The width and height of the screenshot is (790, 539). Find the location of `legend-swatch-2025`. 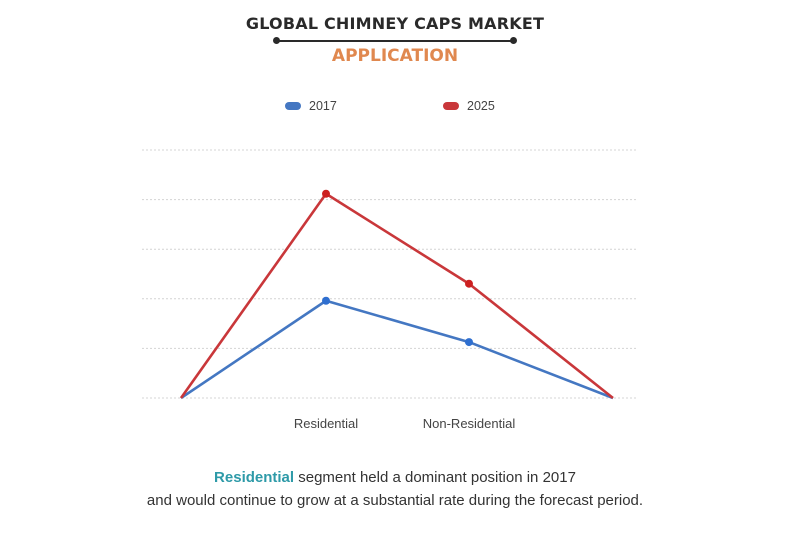

legend-swatch-2025 is located at coordinates (451, 106).